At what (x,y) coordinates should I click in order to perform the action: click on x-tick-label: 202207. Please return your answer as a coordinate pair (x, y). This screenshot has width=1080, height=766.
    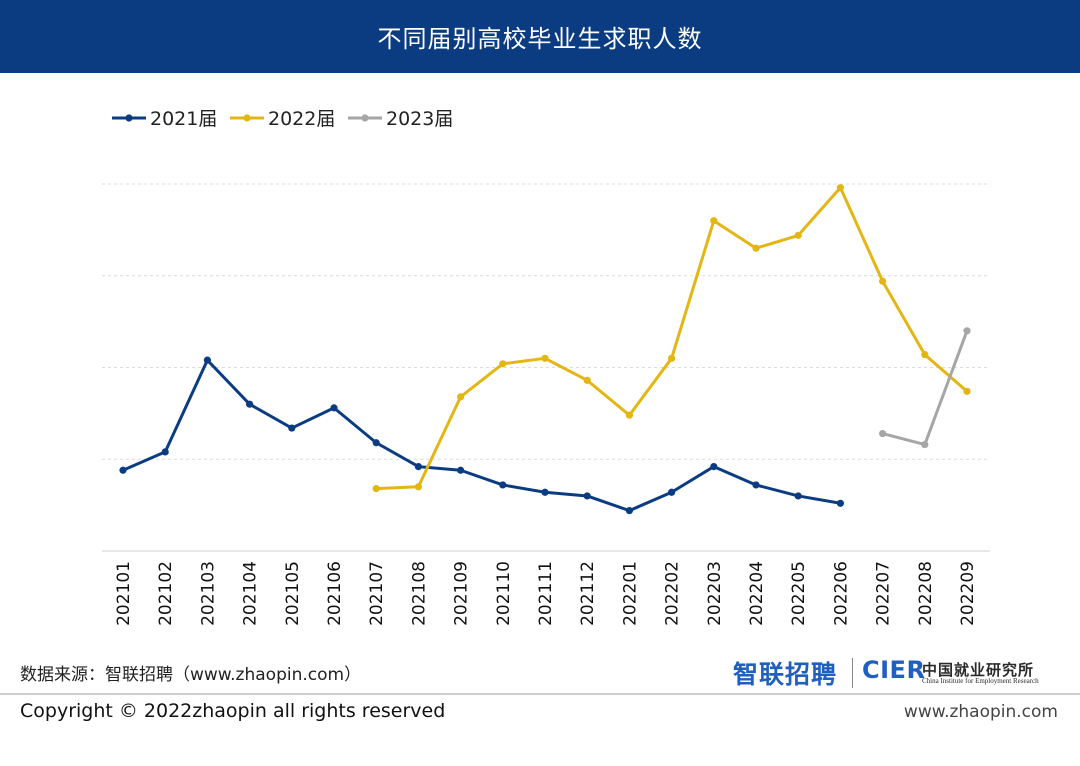
    Looking at the image, I should click on (884, 593).